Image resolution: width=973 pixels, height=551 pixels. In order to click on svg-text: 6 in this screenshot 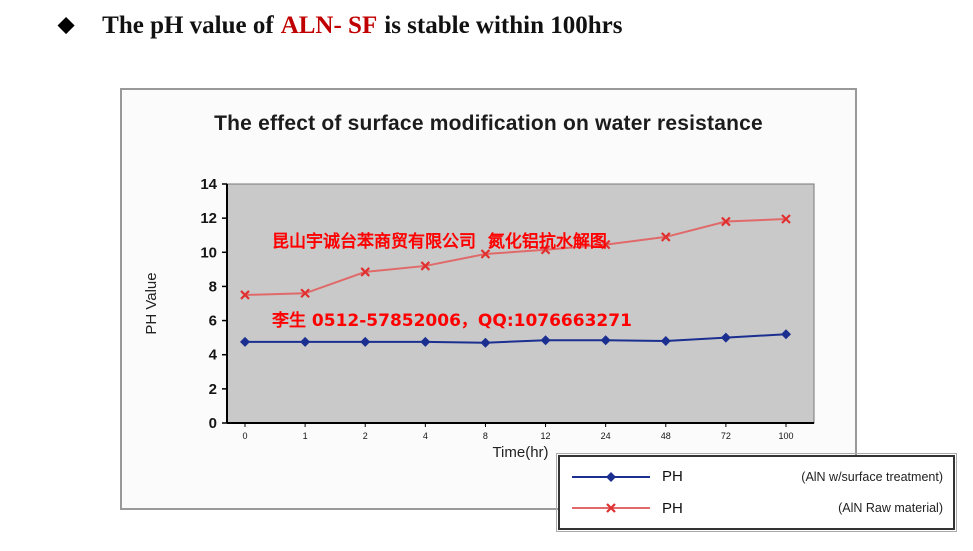, I will do `click(213, 321)`.